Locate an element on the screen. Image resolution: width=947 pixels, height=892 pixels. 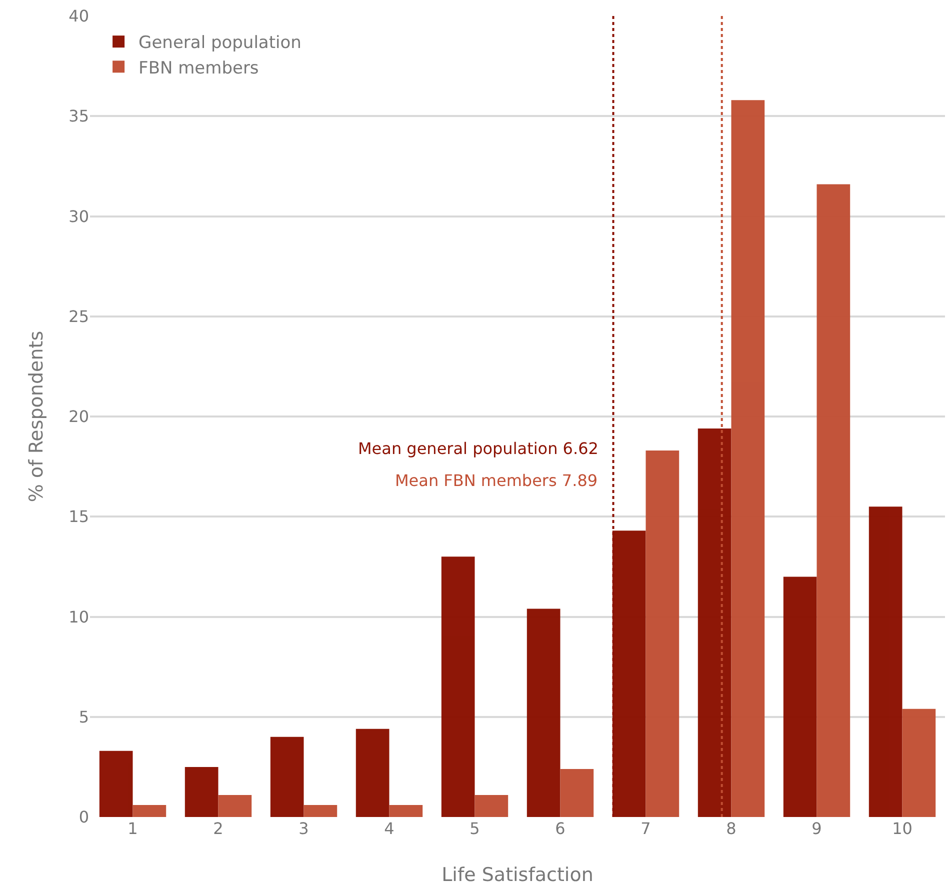
x-tick-label: 4 is located at coordinates (389, 828).